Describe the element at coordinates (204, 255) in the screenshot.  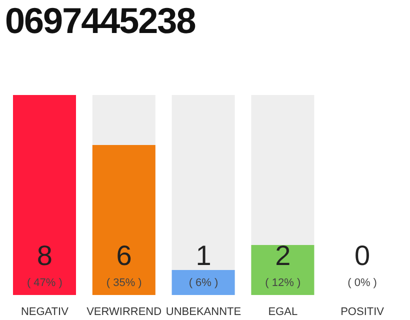
I see `data-label: 1` at that location.